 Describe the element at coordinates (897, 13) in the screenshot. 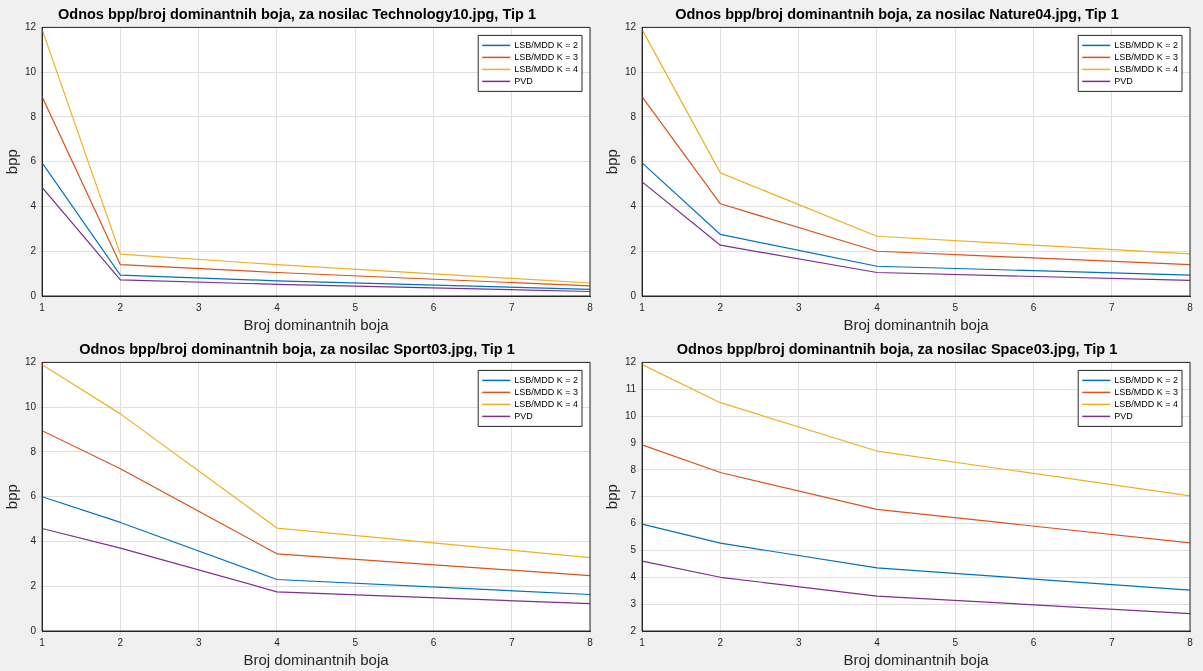

I see `chart-title: Odnos bpp/broj dominantnih boja, za nosilac Nature04.jpg, Tip 1` at that location.